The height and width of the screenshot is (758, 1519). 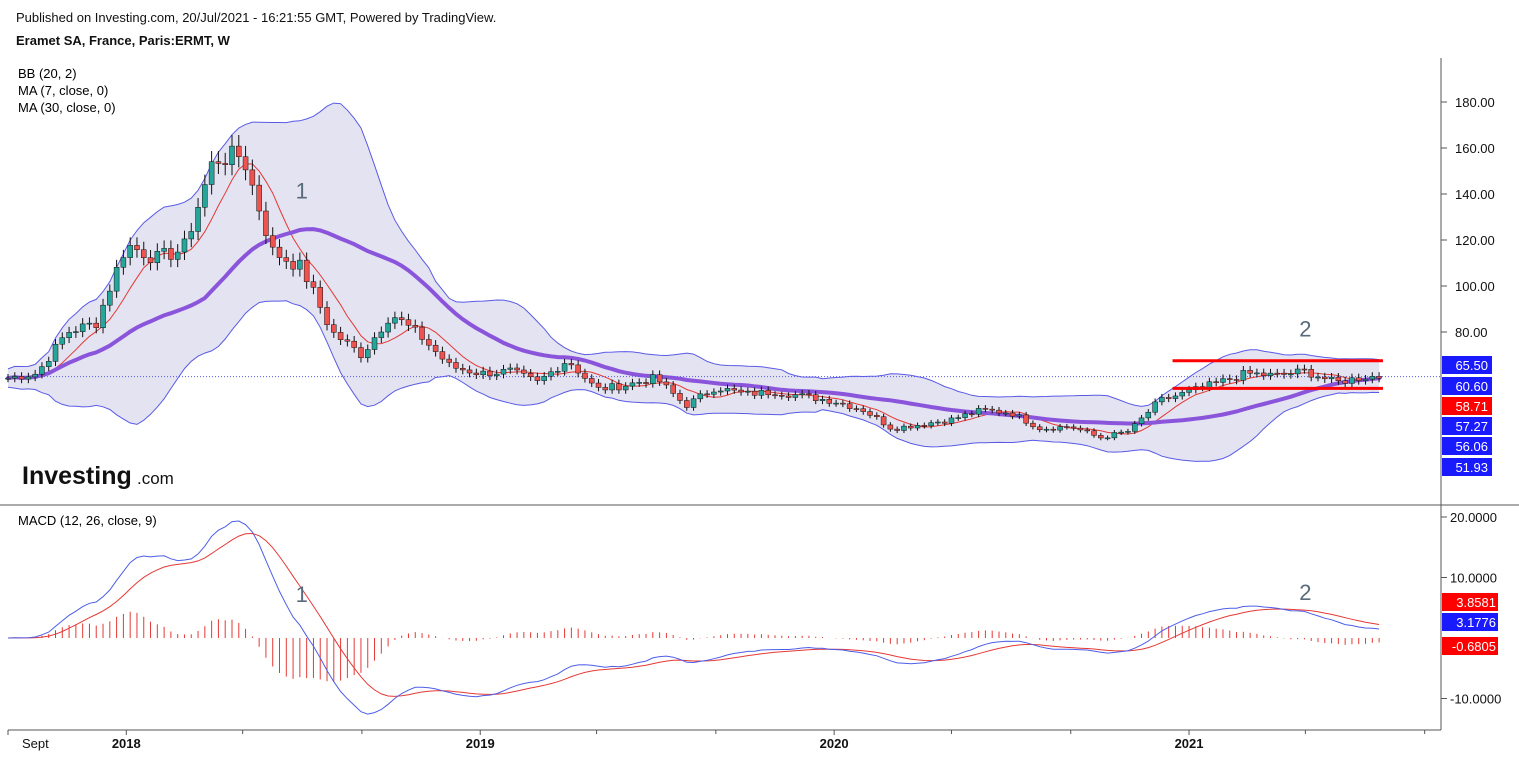 What do you see at coordinates (1471, 406) in the screenshot?
I see `price-label: 58.71` at bounding box center [1471, 406].